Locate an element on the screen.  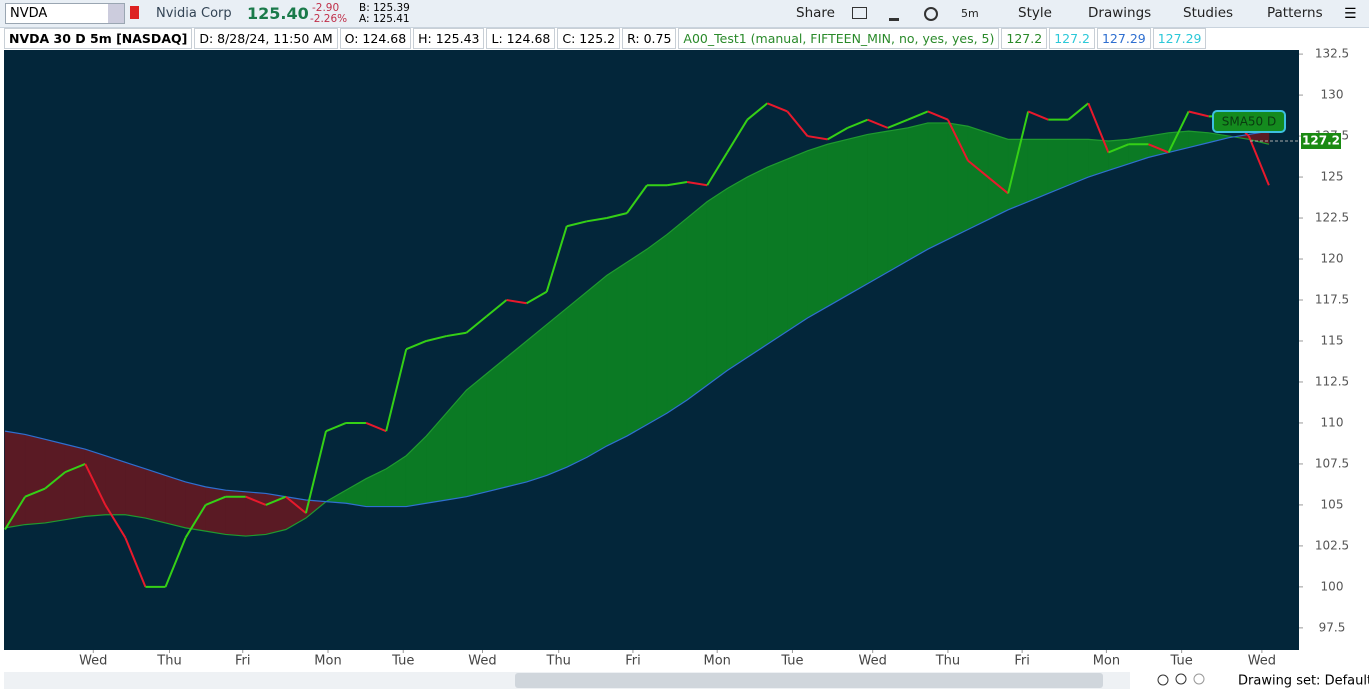
ask: A: 125.41 is located at coordinates (384, 19).